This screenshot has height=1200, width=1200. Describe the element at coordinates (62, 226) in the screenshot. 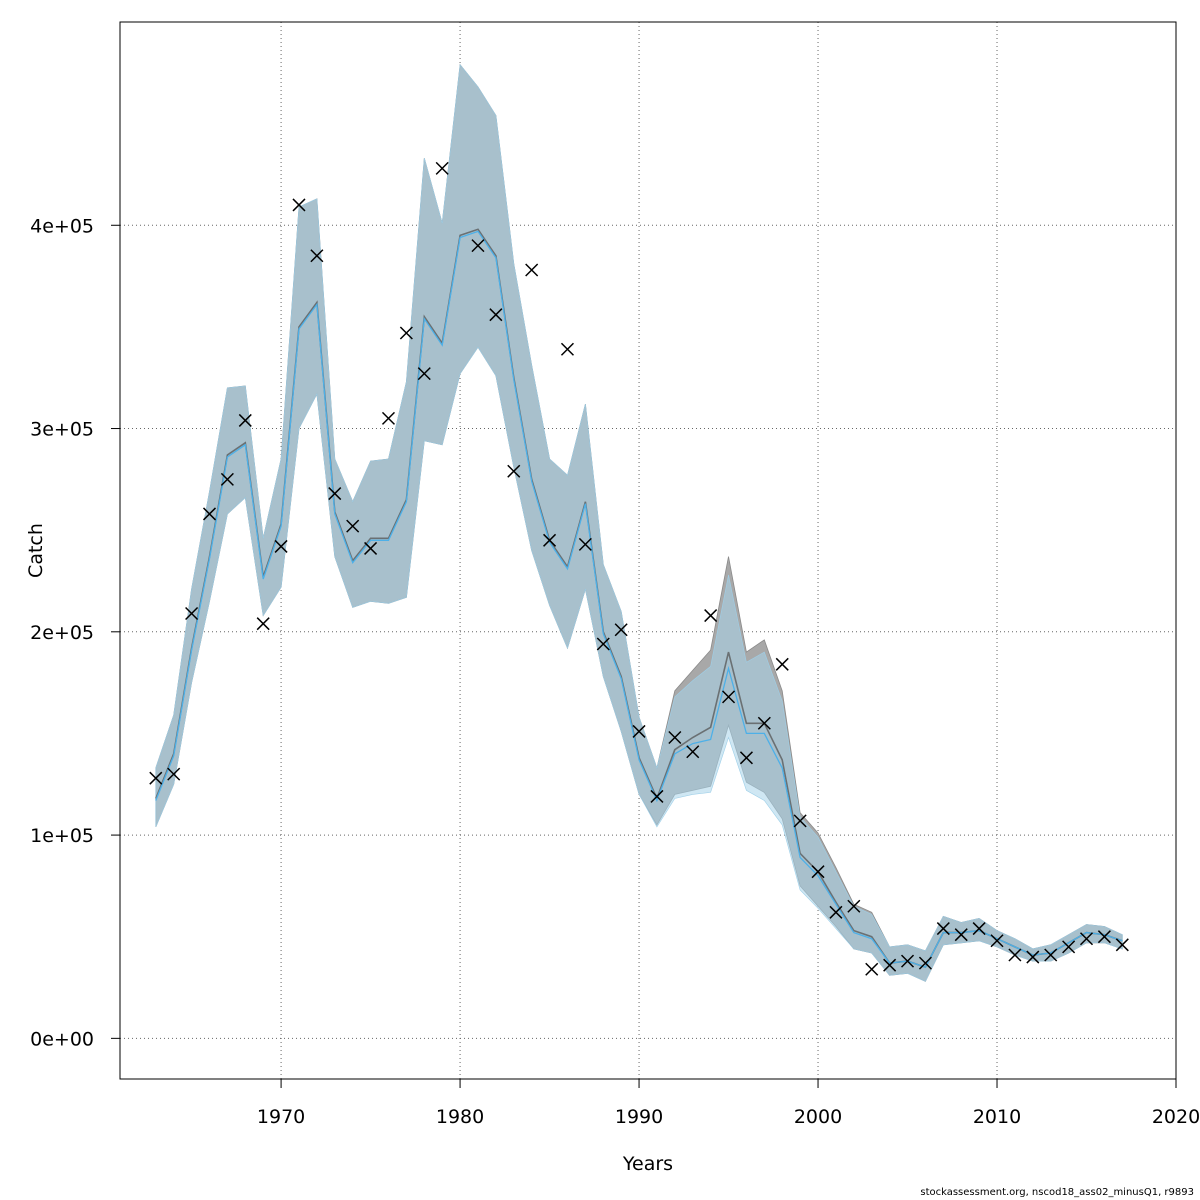

I see `y-tick-label: 4e+05` at that location.